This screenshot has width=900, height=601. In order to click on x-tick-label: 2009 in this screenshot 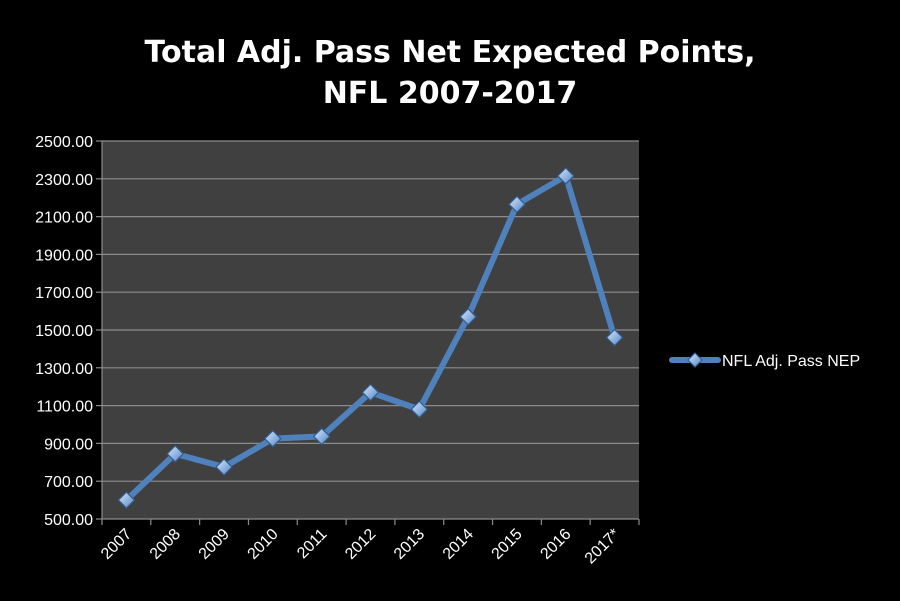, I will do `click(214, 544)`.